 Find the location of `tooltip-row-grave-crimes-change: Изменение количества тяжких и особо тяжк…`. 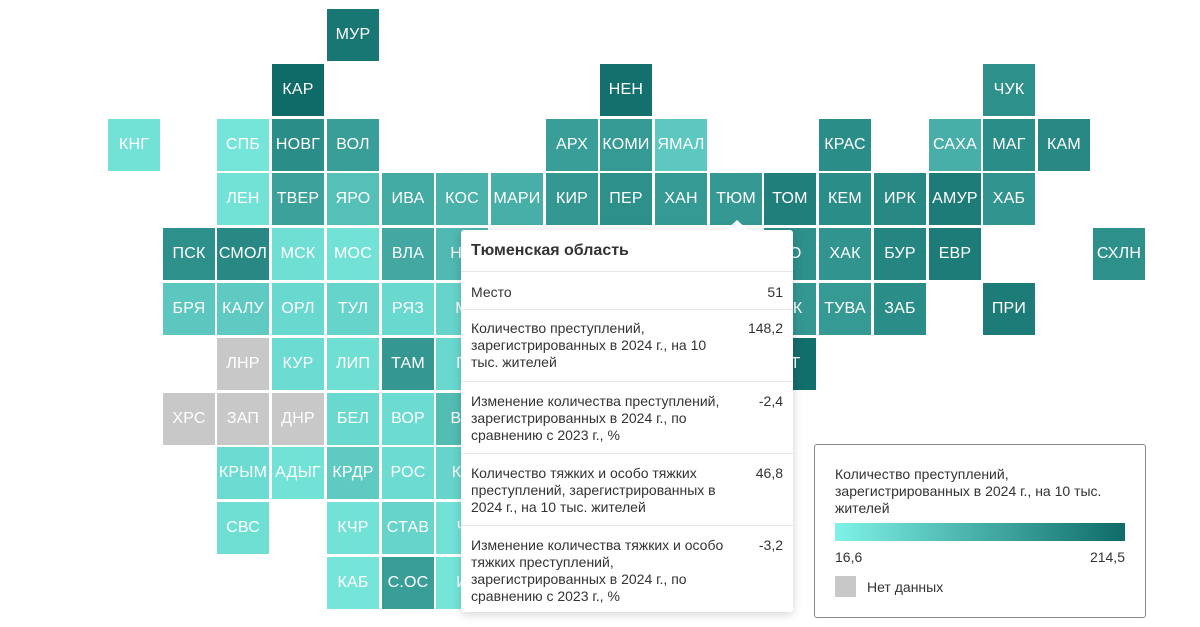

tooltip-row-grave-crimes-change: Изменение количества тяжких и особо тяжк… is located at coordinates (627, 569).